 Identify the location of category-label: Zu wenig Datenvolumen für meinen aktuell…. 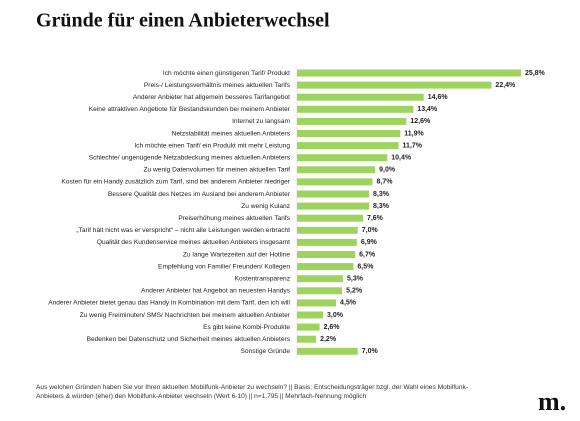
(217, 170).